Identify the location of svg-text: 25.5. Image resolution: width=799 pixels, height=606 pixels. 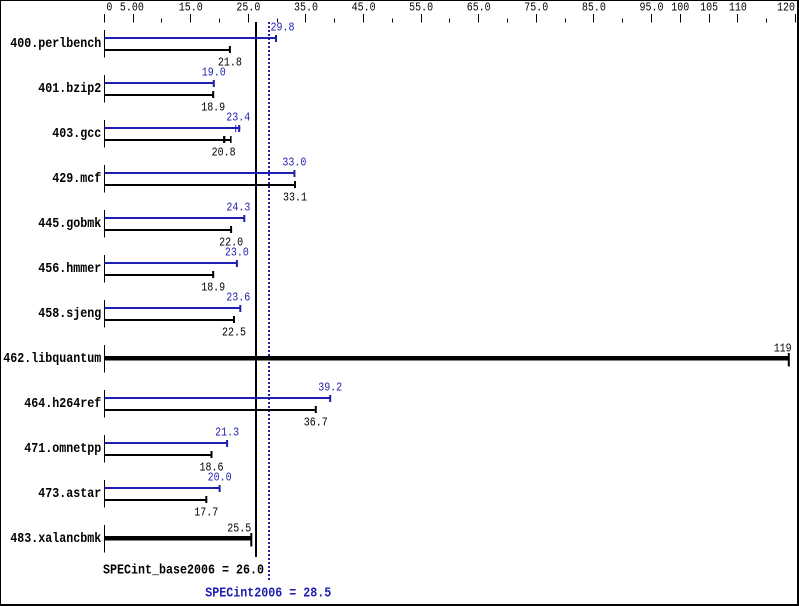
(239, 528).